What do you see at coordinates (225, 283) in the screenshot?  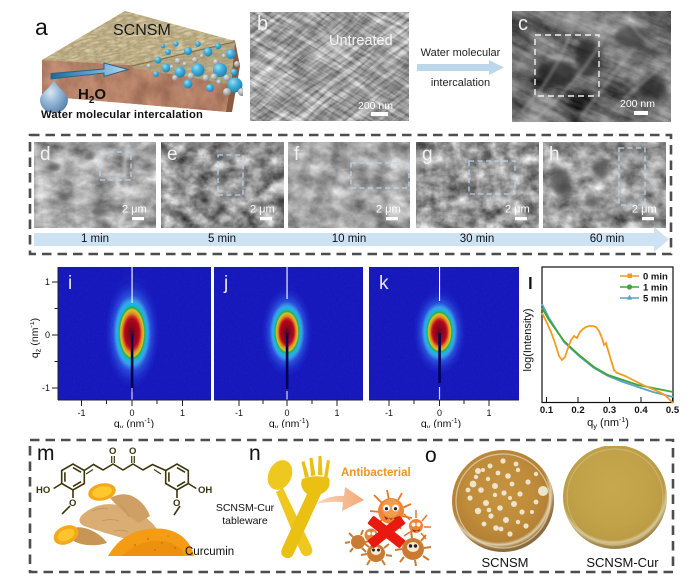 I see `svg-text: j` at bounding box center [225, 283].